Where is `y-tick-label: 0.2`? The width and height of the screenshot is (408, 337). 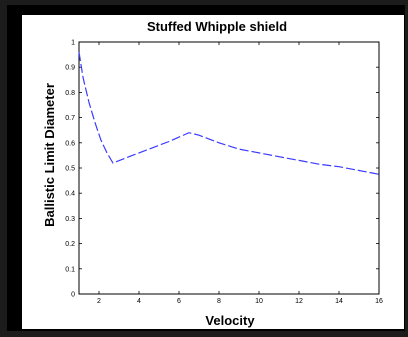
y-tick-label: 0.2 is located at coordinates (70, 244).